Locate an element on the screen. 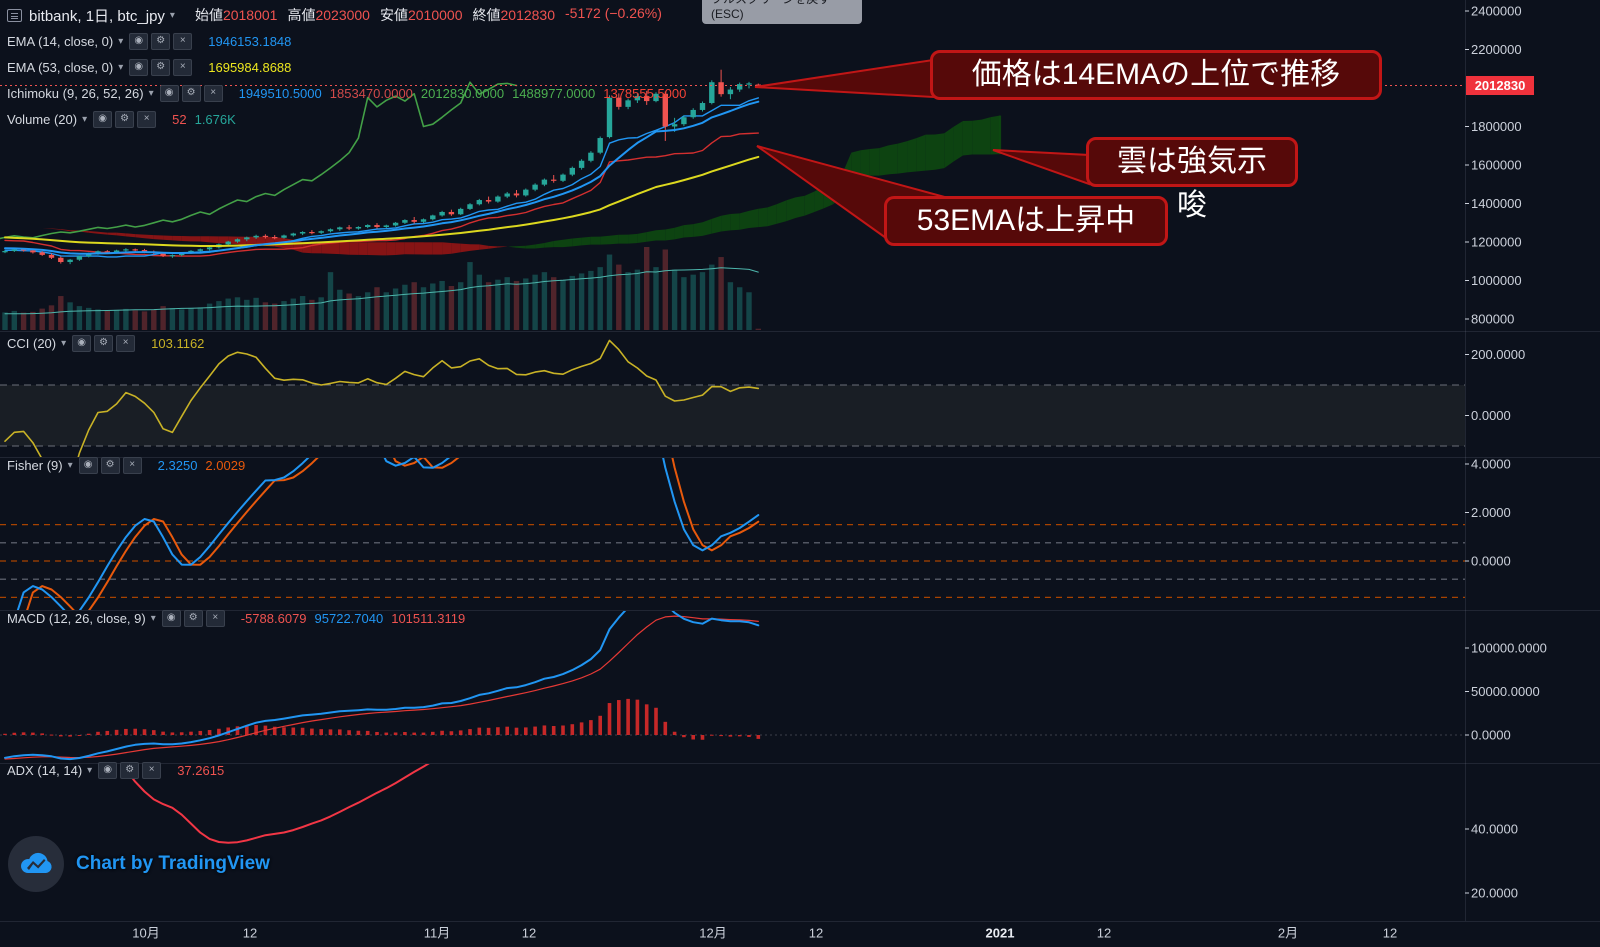 This screenshot has width=1600, height=947. annotation-text: 53EMAは上昇中 is located at coordinates (1026, 220).